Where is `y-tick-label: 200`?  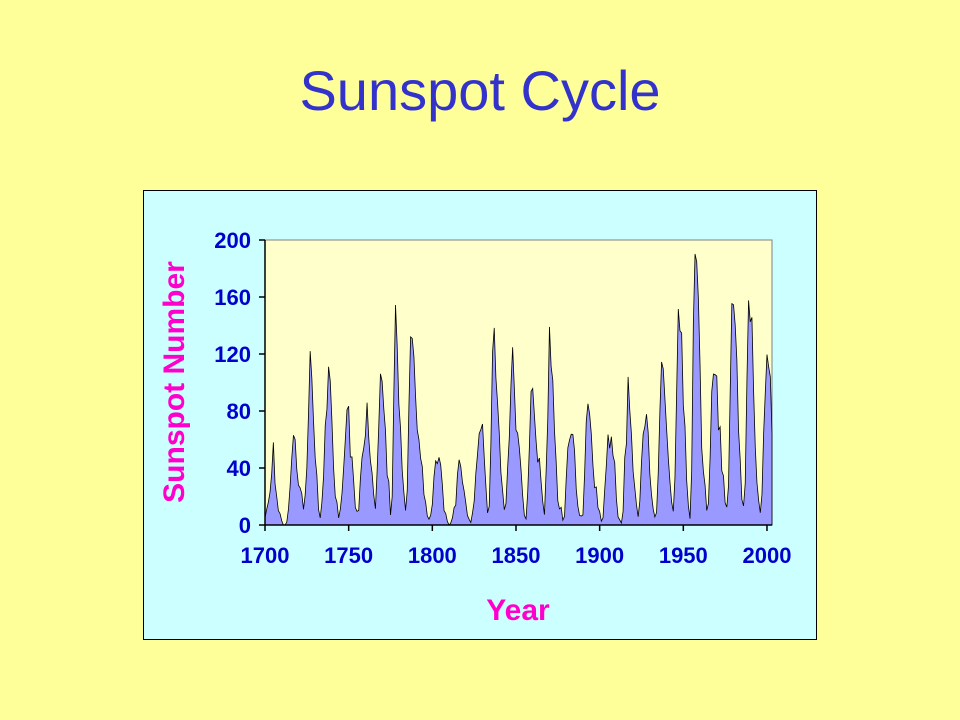
y-tick-label: 200 is located at coordinates (232, 240).